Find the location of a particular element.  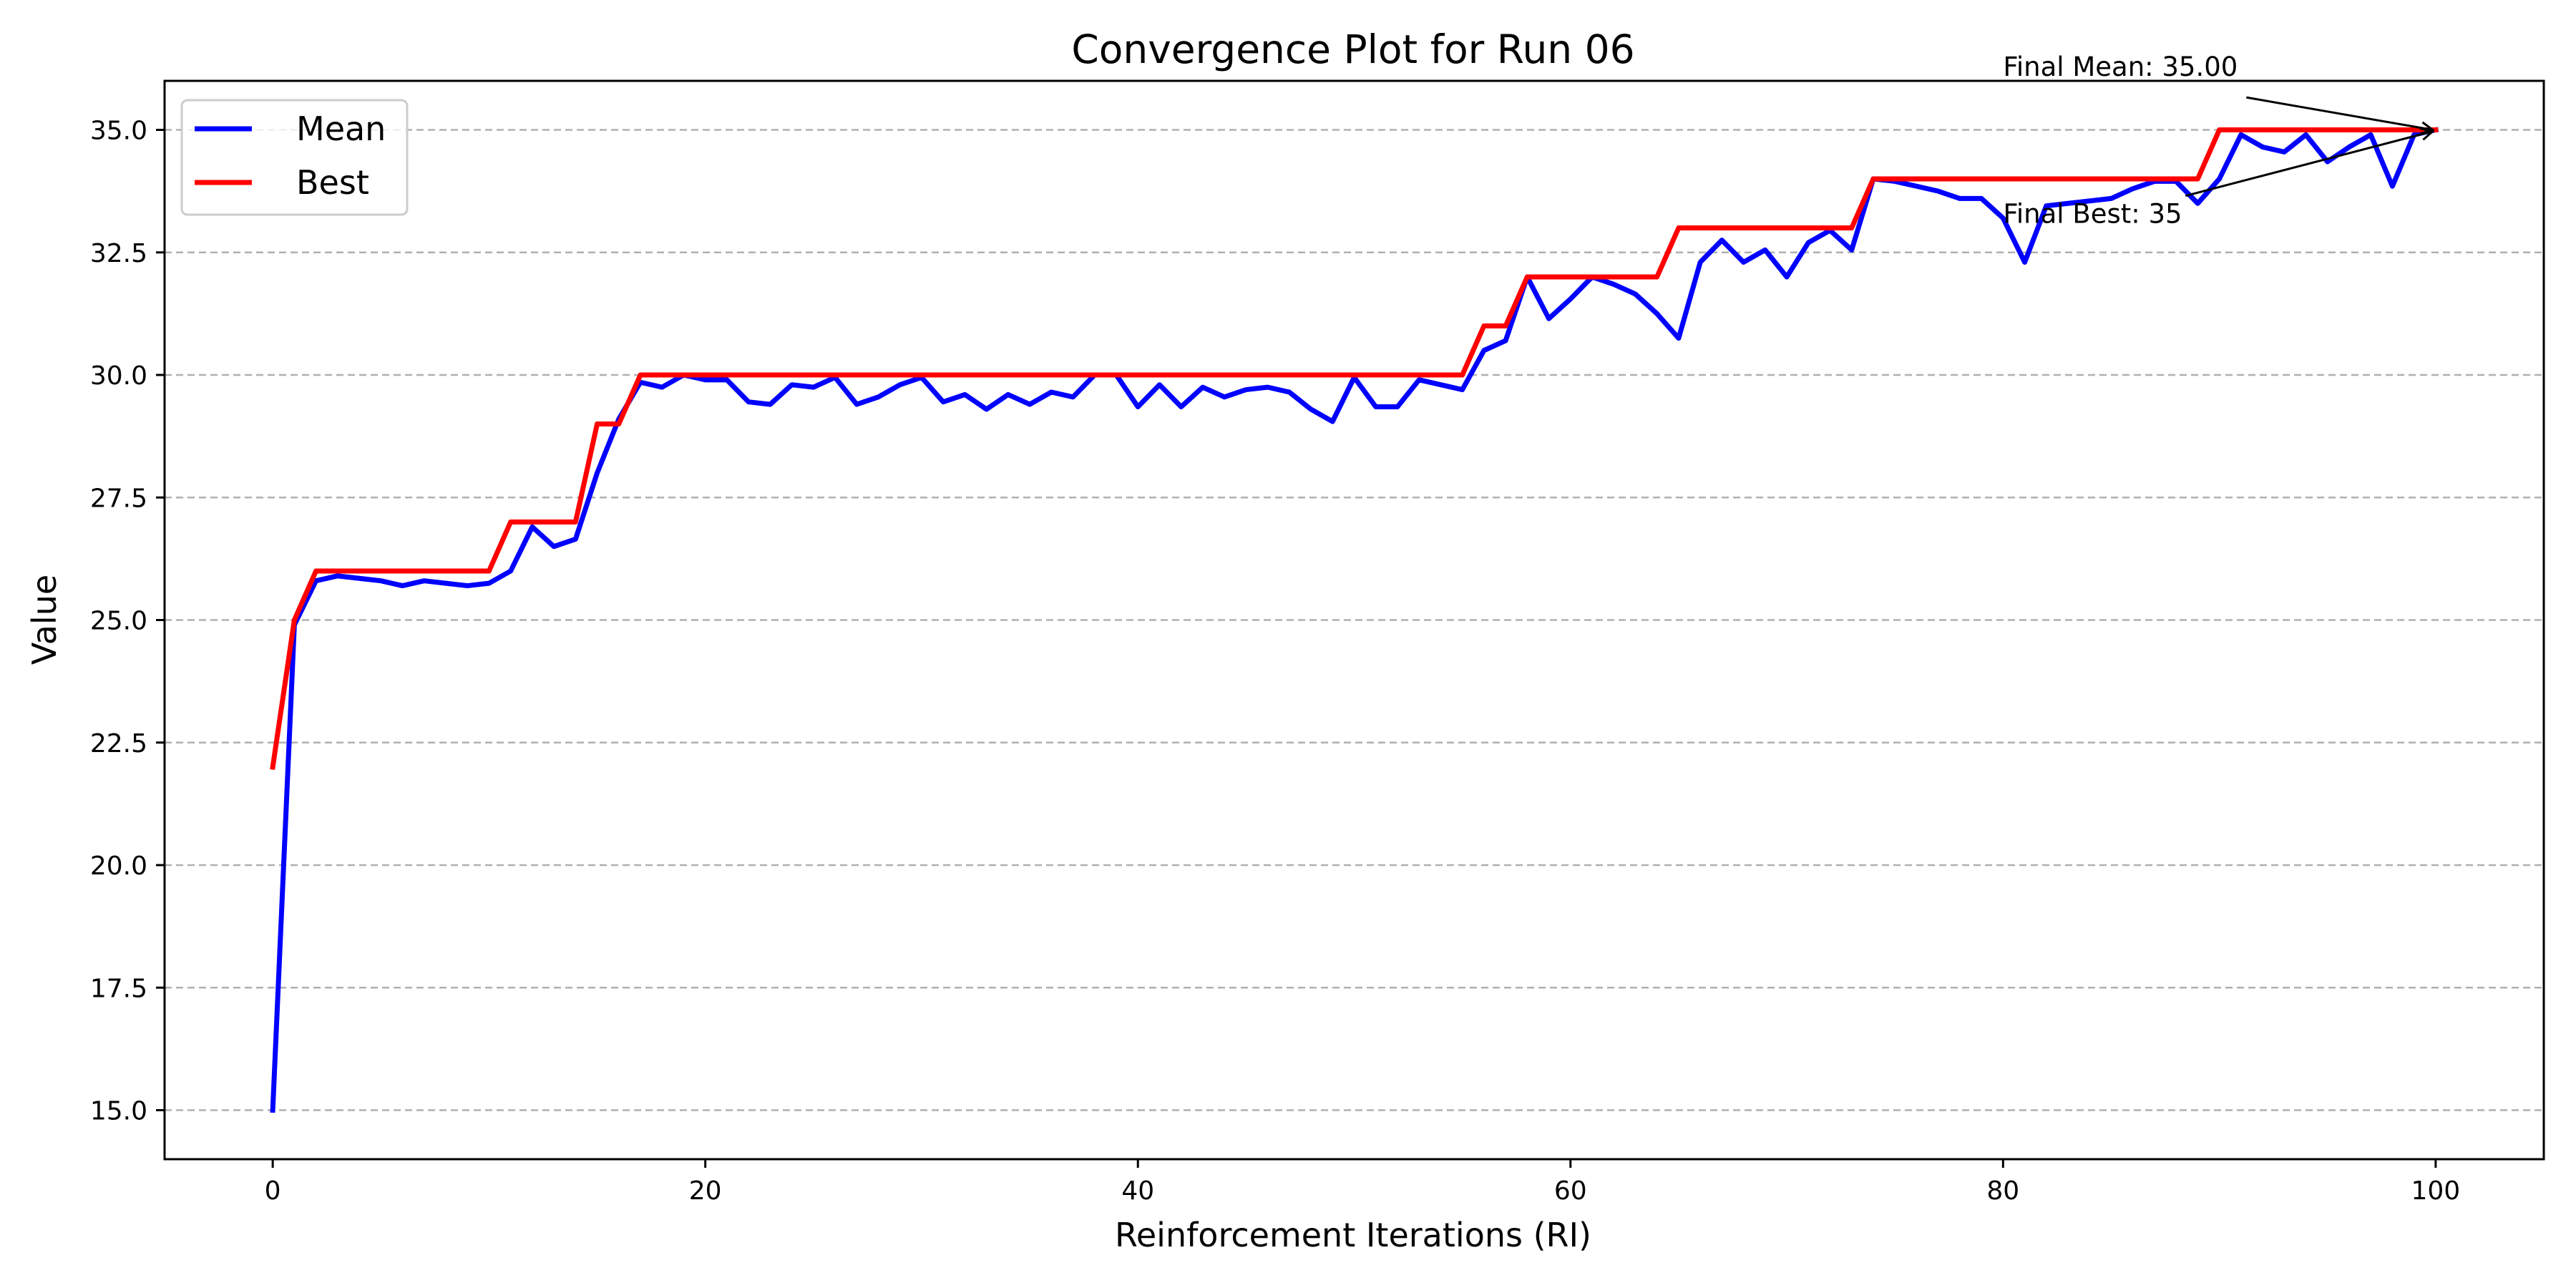

y-axis-label: Value is located at coordinates (44, 620).